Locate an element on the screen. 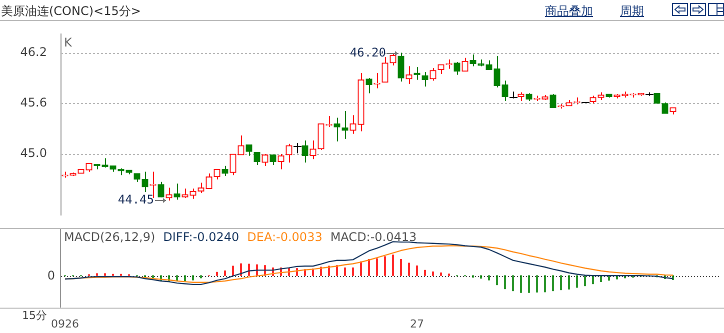 Image resolution: width=724 pixels, height=333 pixels. x-tick-label: 0926 is located at coordinates (65, 323).